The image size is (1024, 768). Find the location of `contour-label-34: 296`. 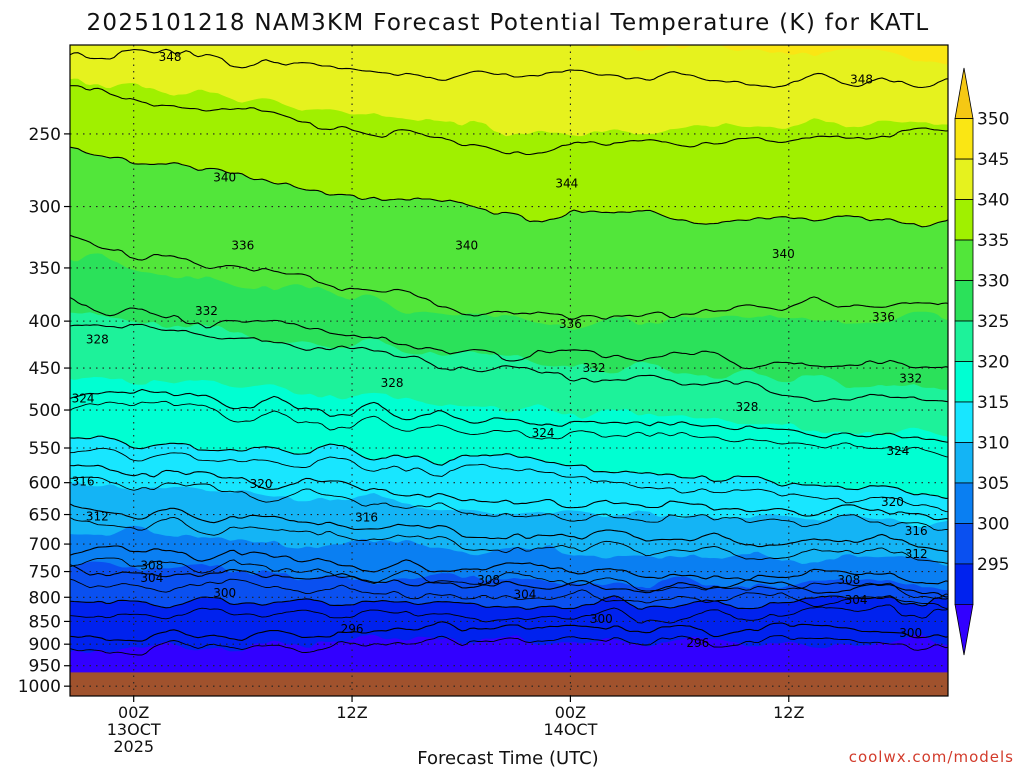

contour-label-34: 296 is located at coordinates (352, 629).